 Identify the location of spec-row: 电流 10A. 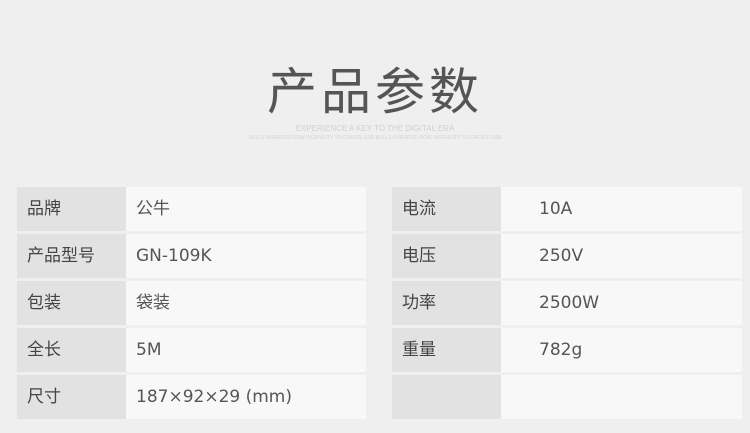
(567, 209).